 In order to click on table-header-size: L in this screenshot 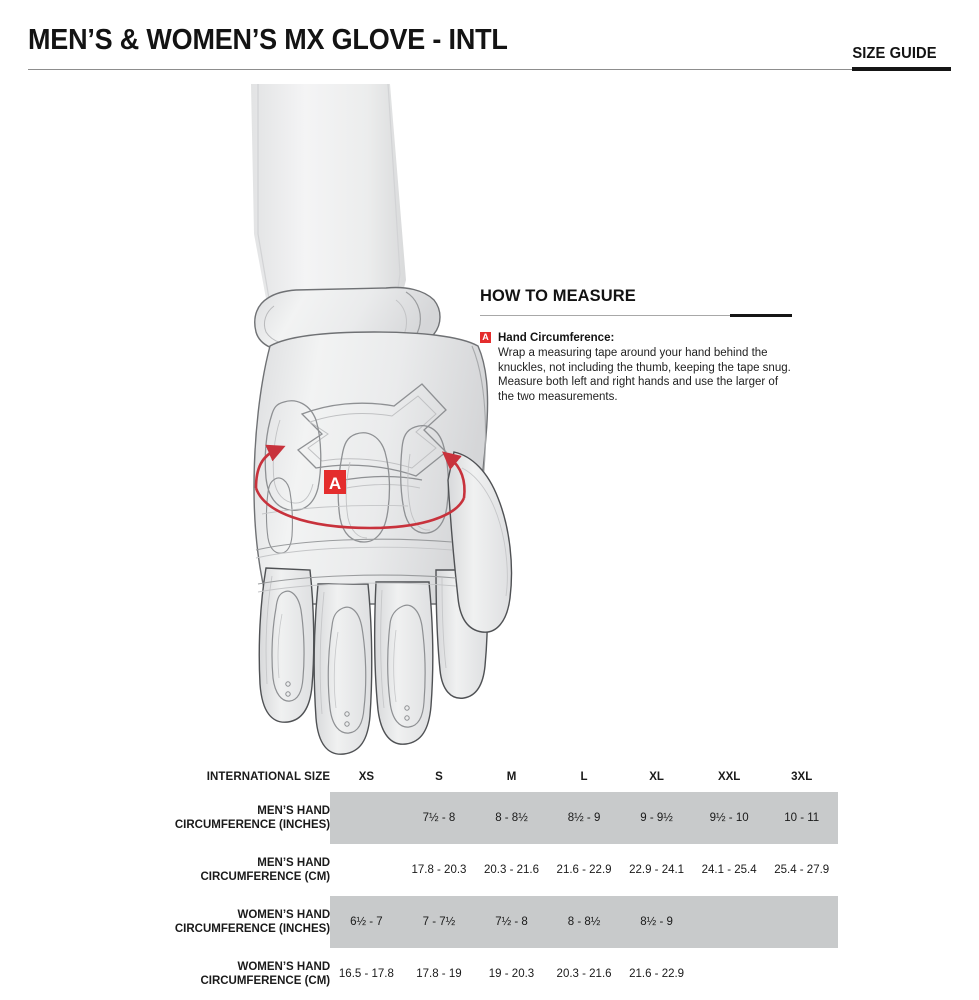, I will do `click(584, 777)`.